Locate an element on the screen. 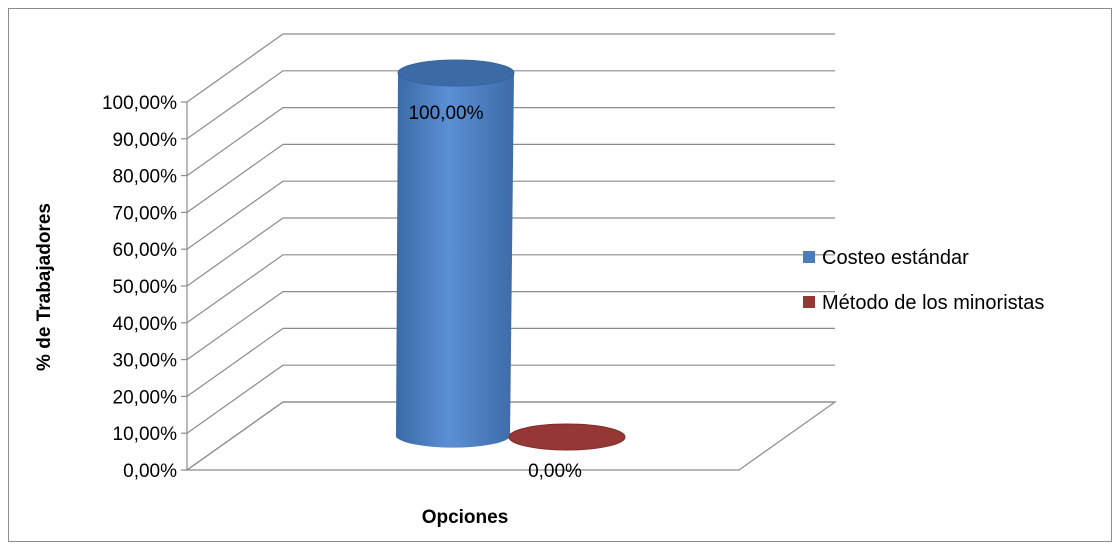 The image size is (1118, 548). data-labels: 100,00% 0,00% is located at coordinates (495, 292).